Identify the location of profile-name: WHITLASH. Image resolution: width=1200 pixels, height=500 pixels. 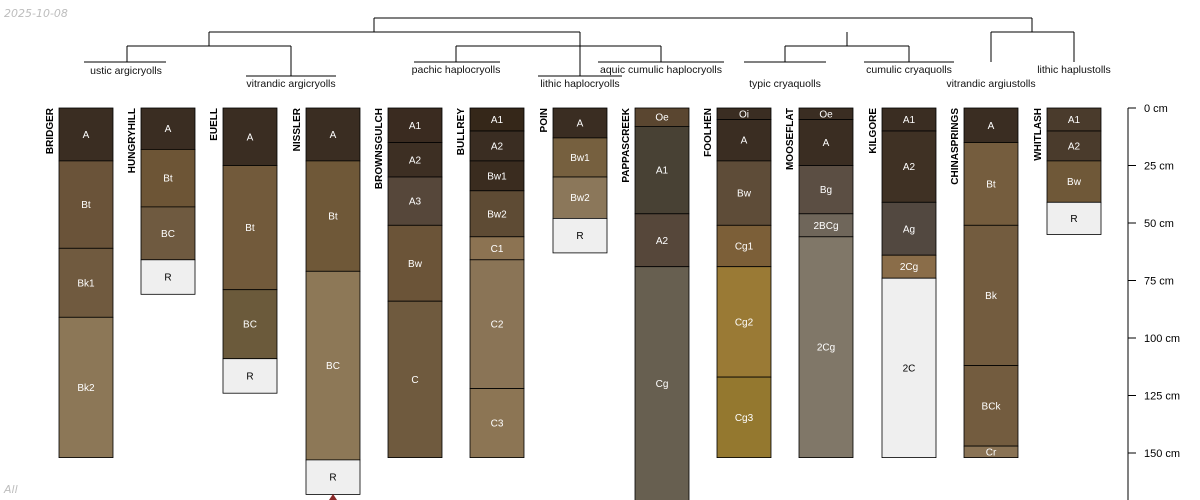
(1038, 134).